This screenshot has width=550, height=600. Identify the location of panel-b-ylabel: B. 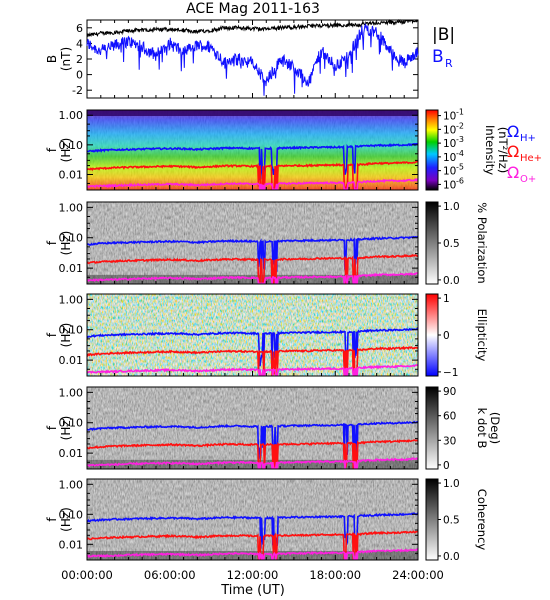
(52, 59).